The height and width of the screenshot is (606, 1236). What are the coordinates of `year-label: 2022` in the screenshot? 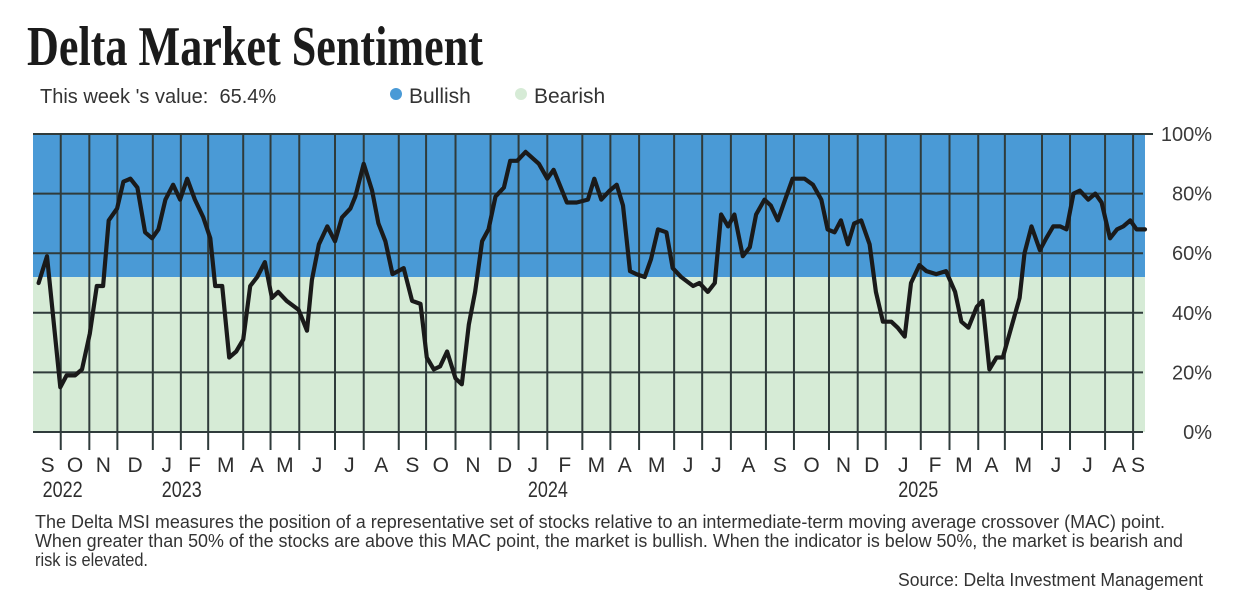 It's located at (63, 489).